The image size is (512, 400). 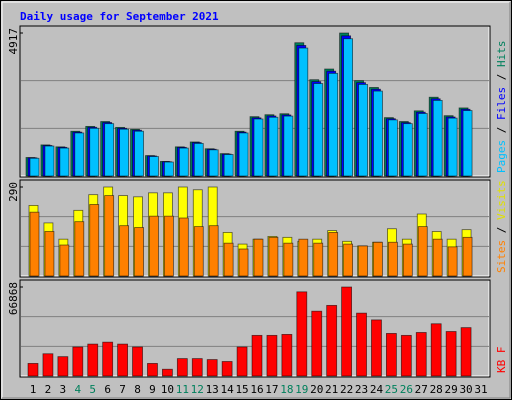 I want to click on x-tick-label: 15, so click(x=241, y=389).